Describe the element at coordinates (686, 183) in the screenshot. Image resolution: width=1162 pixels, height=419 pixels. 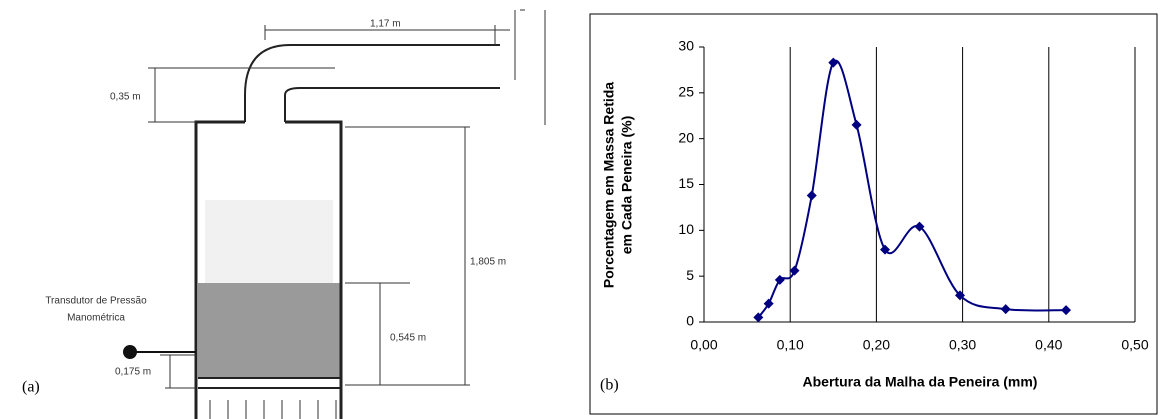
I see `y-tick-label: 15` at that location.